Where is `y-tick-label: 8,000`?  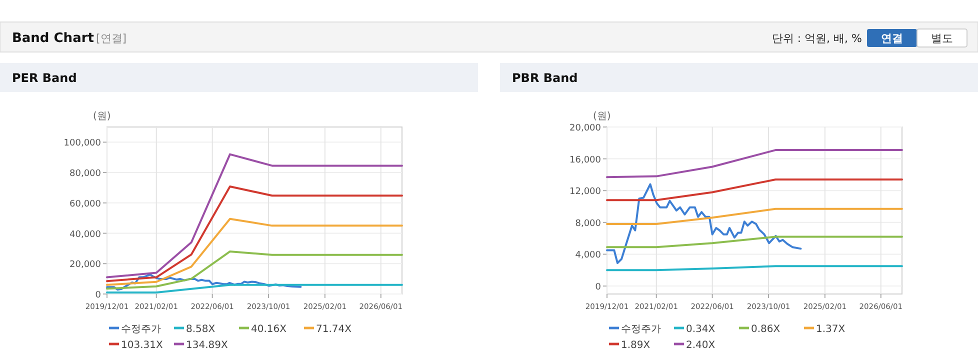
y-tick-label: 8,000 is located at coordinates (588, 223).